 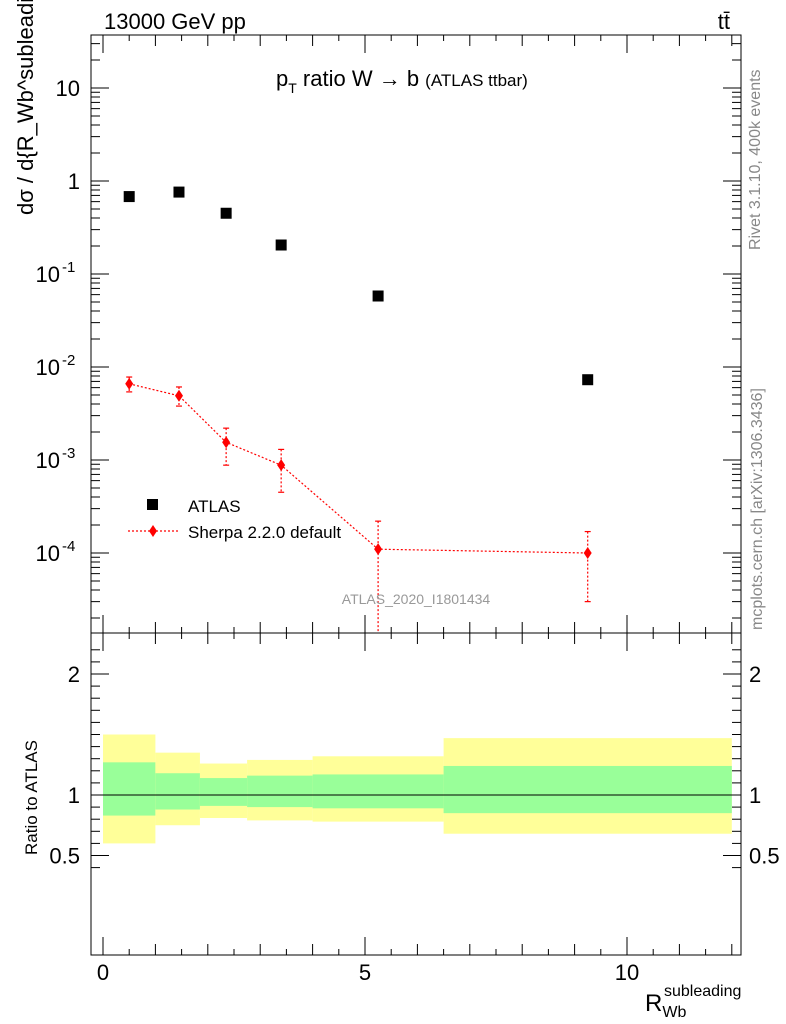 I want to click on legend: ATLAS Sherpa 2.2.0 default, so click(x=234, y=519).